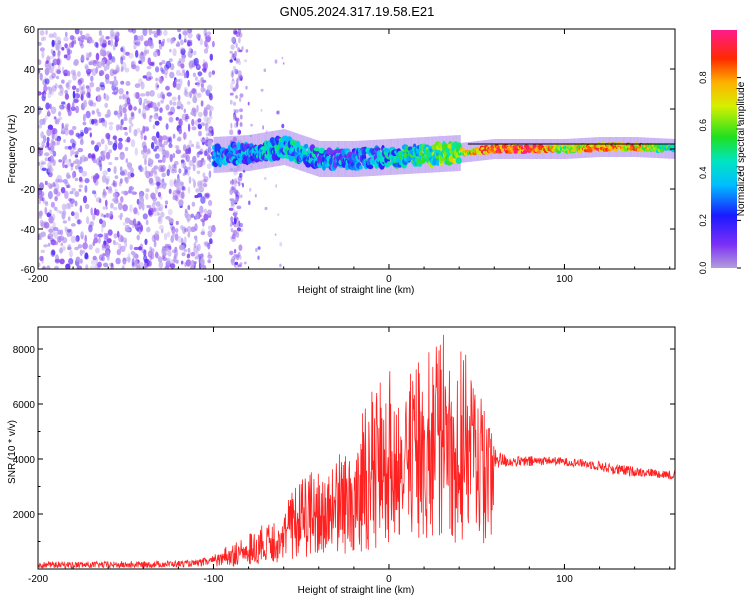 The height and width of the screenshot is (600, 750). What do you see at coordinates (703, 77) in the screenshot?
I see `colorbar-tick-label: 0.8` at bounding box center [703, 77].